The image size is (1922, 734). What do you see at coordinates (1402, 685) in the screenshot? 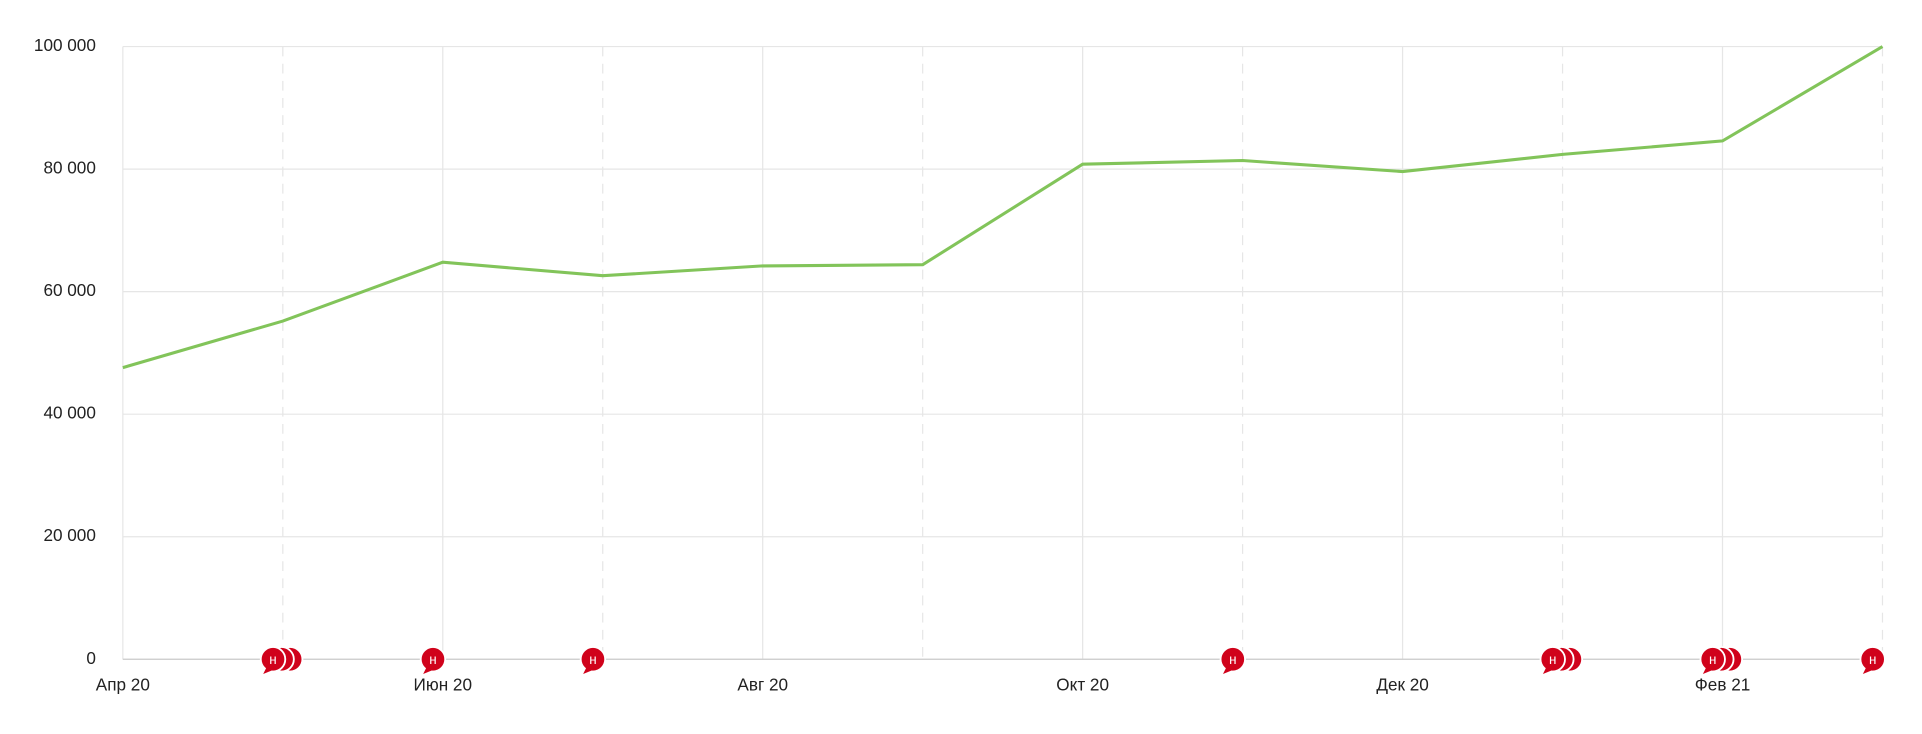
I see `x-tick-label: Дек 20` at bounding box center [1402, 685].